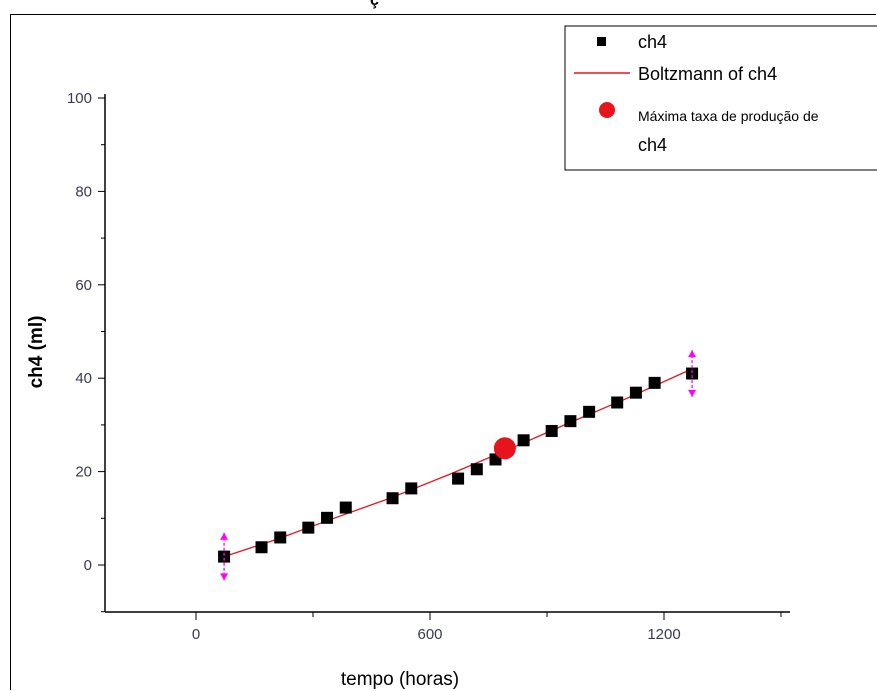 Image resolution: width=877 pixels, height=691 pixels. Describe the element at coordinates (601, 41) in the screenshot. I see `legend-square-marker` at that location.